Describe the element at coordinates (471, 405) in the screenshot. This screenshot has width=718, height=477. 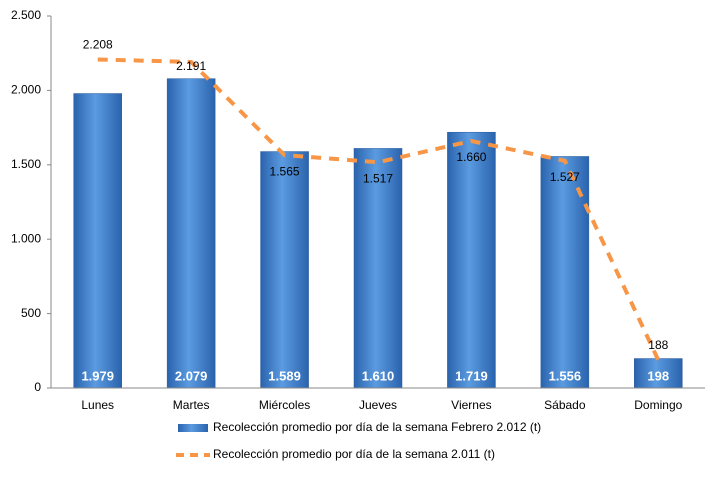
I see `x-tick-label: Viernes` at that location.